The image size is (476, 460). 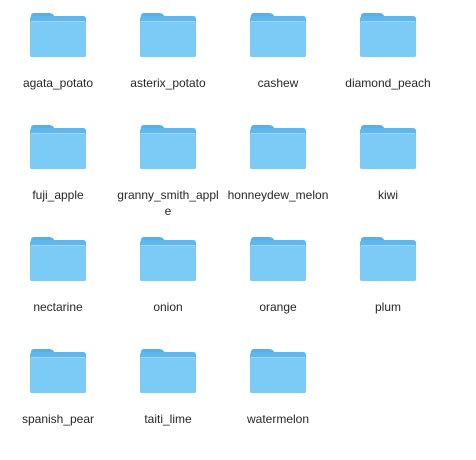 What do you see at coordinates (168, 404) in the screenshot?
I see `folder-item-taiti-lime: taiti_lime` at bounding box center [168, 404].